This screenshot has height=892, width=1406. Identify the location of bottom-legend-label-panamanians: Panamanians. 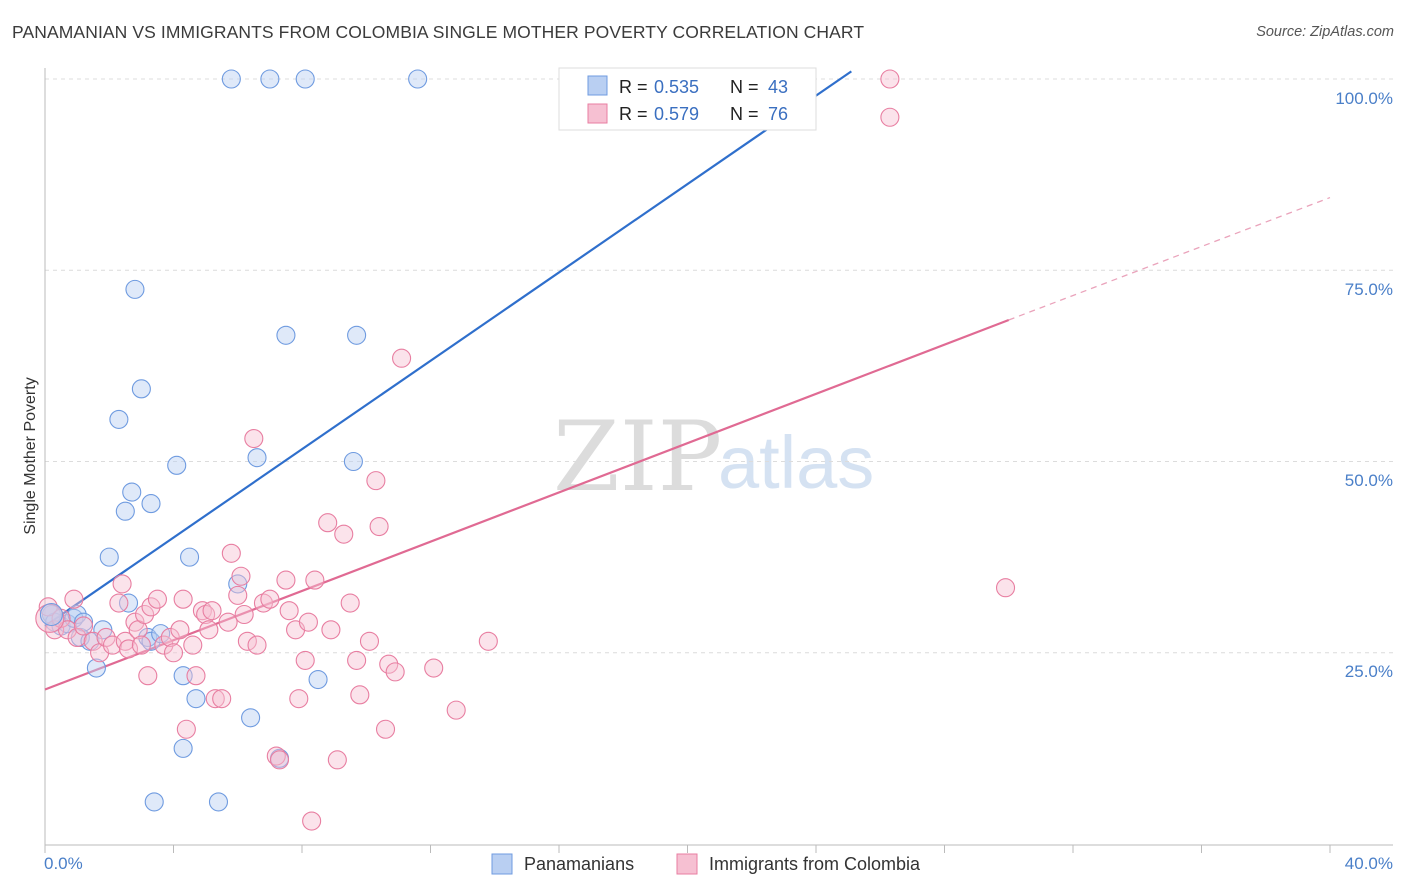
(579, 864).